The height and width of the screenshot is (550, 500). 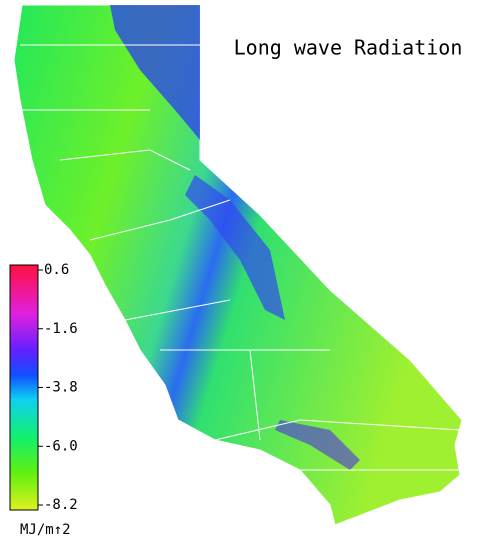 What do you see at coordinates (348, 48) in the screenshot?
I see `map-title: Long wave Radiation` at bounding box center [348, 48].